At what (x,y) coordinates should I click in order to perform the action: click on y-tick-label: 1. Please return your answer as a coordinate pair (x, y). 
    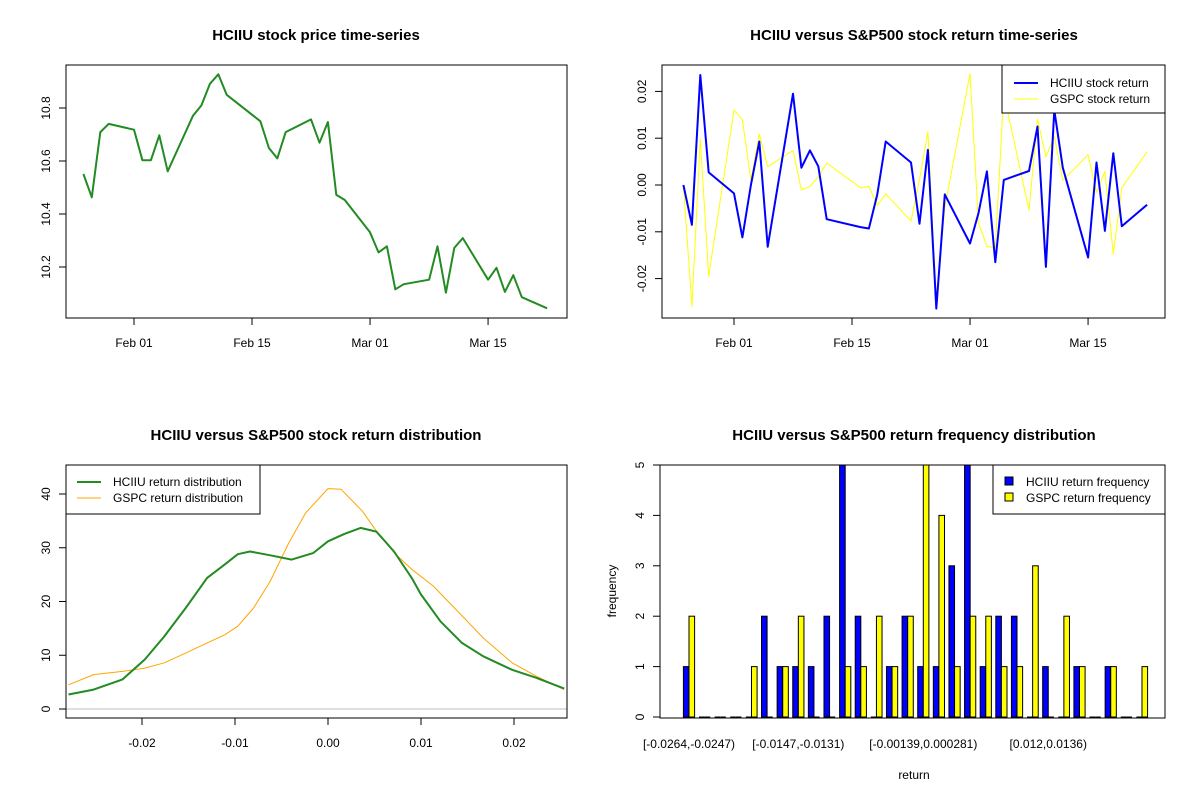
    Looking at the image, I should click on (640, 666).